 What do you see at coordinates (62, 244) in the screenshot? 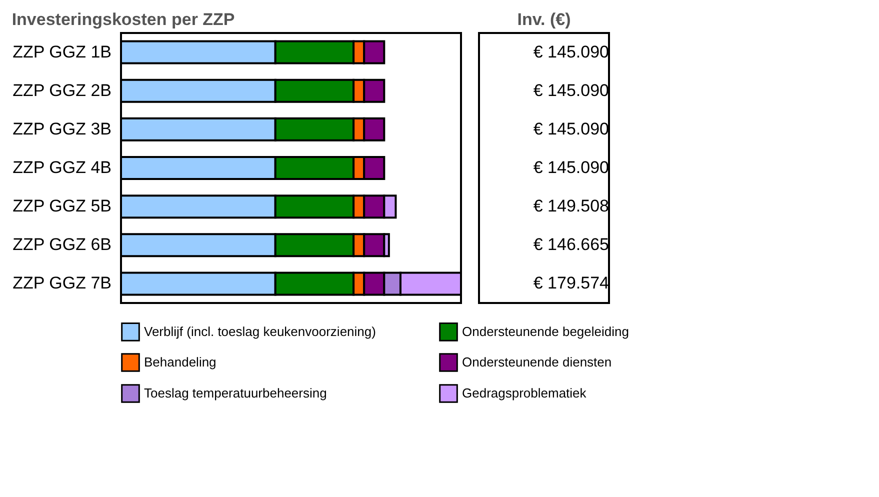
I see `y-tick-label: ZZP GGZ 6B` at bounding box center [62, 244].